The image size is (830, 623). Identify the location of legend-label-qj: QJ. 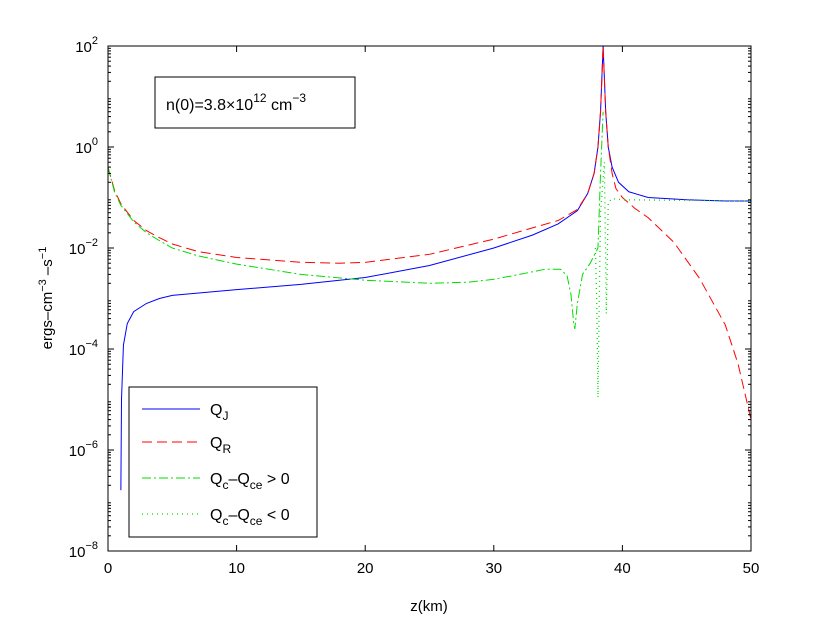
(219, 412).